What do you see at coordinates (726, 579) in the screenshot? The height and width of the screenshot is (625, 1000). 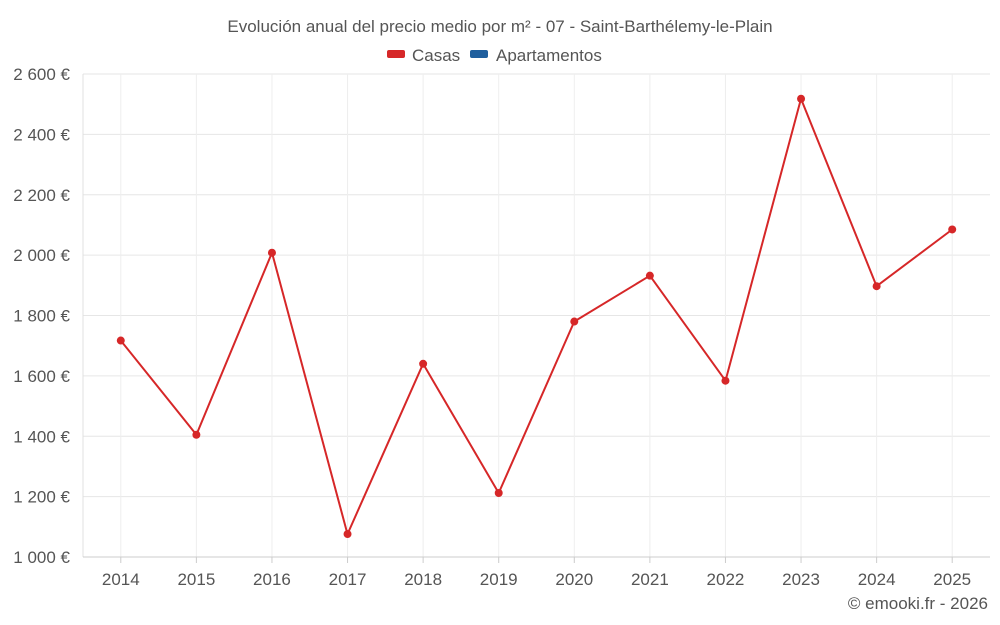 I see `x-tick-label: 2022` at bounding box center [726, 579].